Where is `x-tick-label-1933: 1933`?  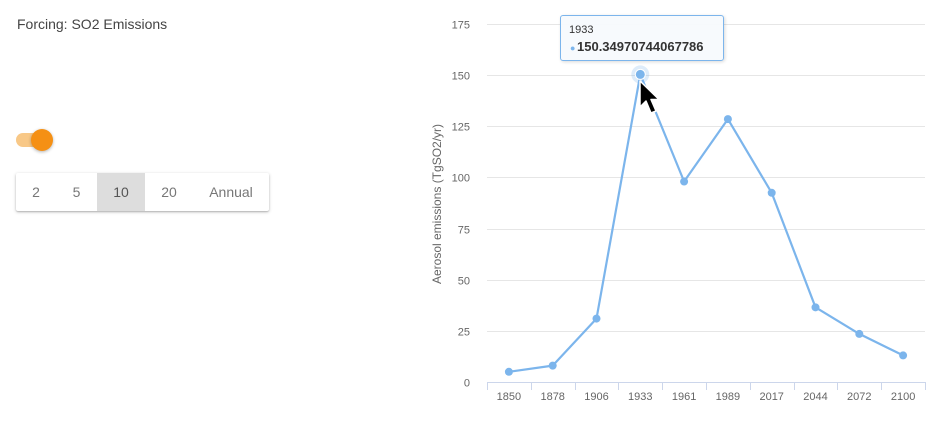
x-tick-label-1933: 1933 is located at coordinates (640, 397).